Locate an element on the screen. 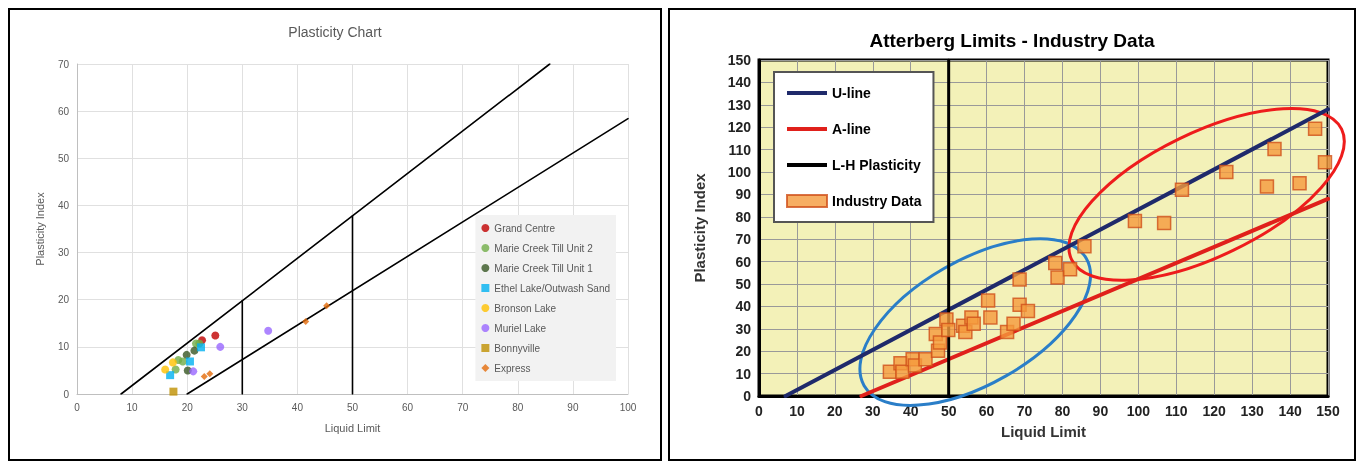 The image size is (1364, 461). legend-label: Bonnyville is located at coordinates (517, 348).